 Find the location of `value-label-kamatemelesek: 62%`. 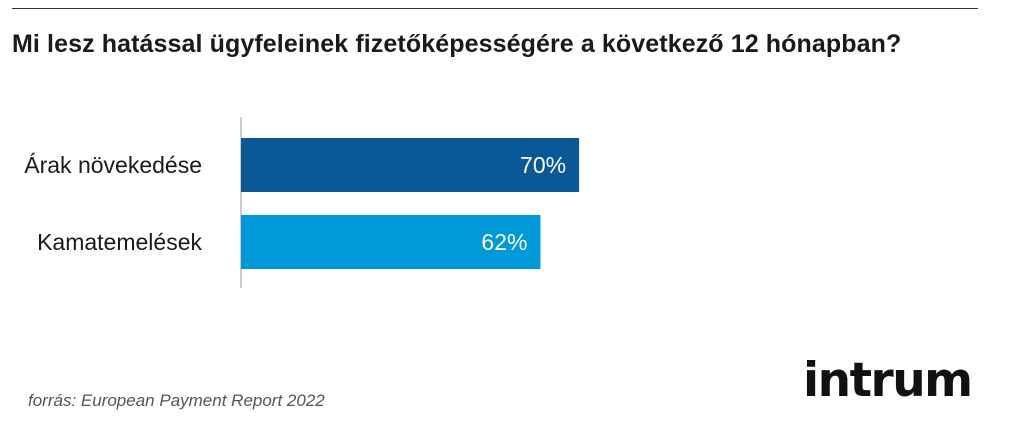

value-label-kamatemelesek: 62% is located at coordinates (504, 242).